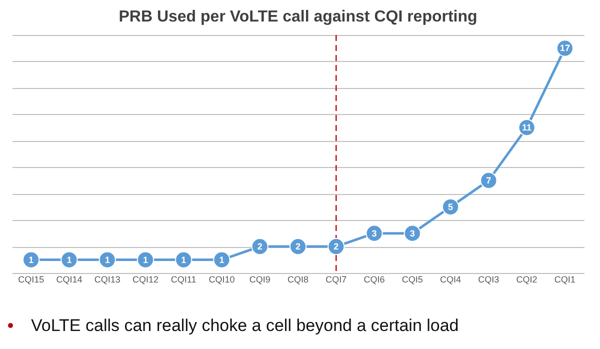 The image size is (600, 349). Describe the element at coordinates (451, 279) in the screenshot. I see `x-tick-label: CQI4` at that location.